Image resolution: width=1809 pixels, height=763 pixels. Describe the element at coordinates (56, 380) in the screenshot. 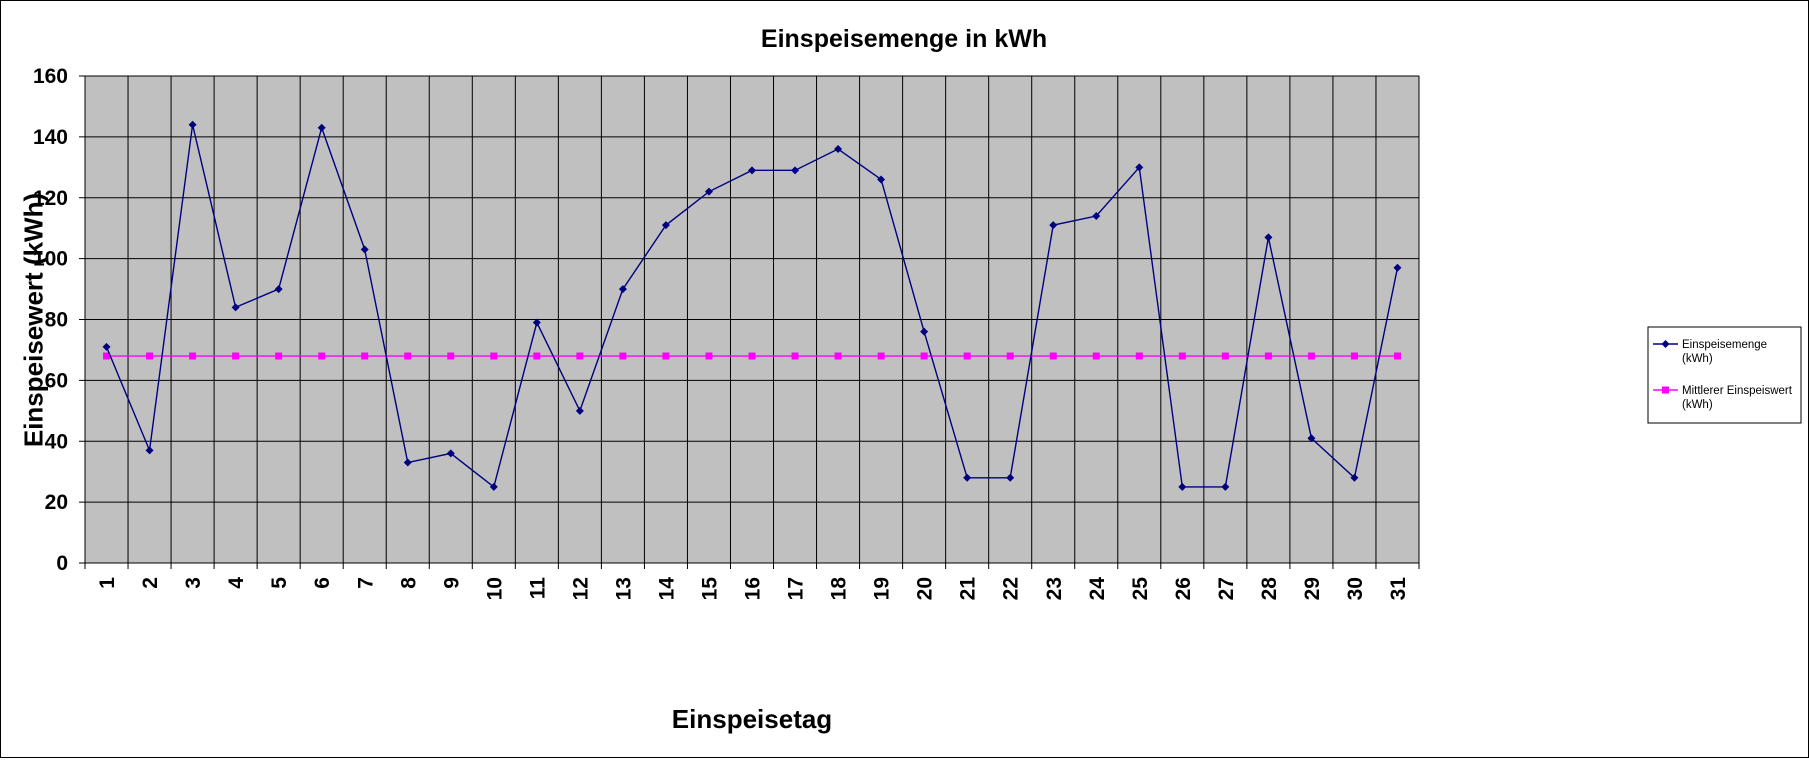

I see `y-tick-label: 60` at that location.